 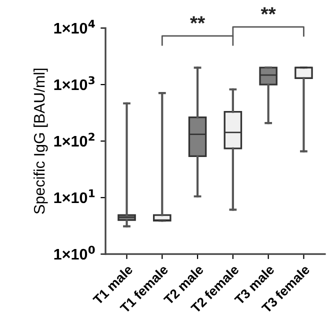 I want to click on y-tick-label: 1×10$^{1}$, so click(x=74, y=196).